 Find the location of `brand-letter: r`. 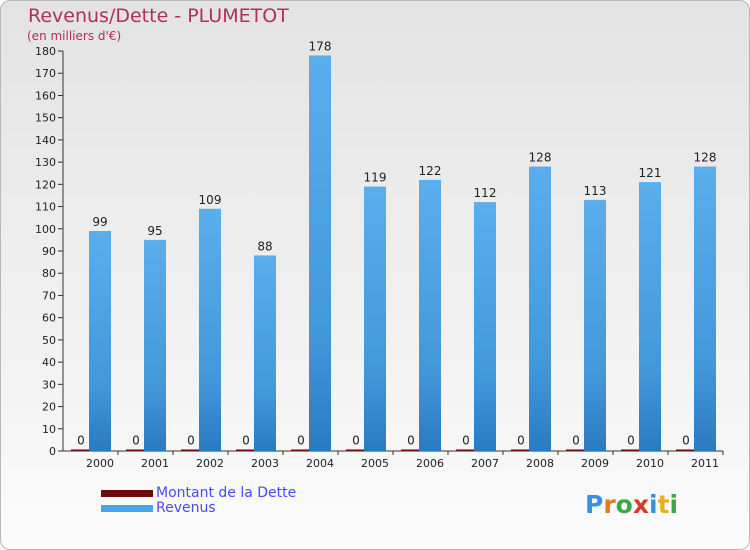

brand-letter: r is located at coordinates (609, 504).